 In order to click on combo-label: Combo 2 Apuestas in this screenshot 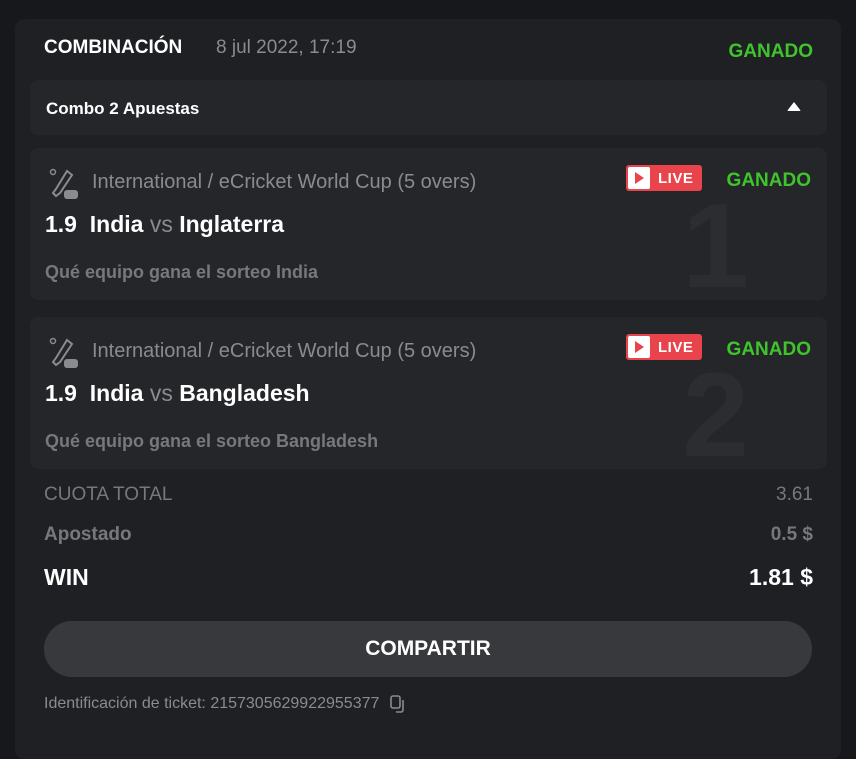, I will do `click(123, 108)`.